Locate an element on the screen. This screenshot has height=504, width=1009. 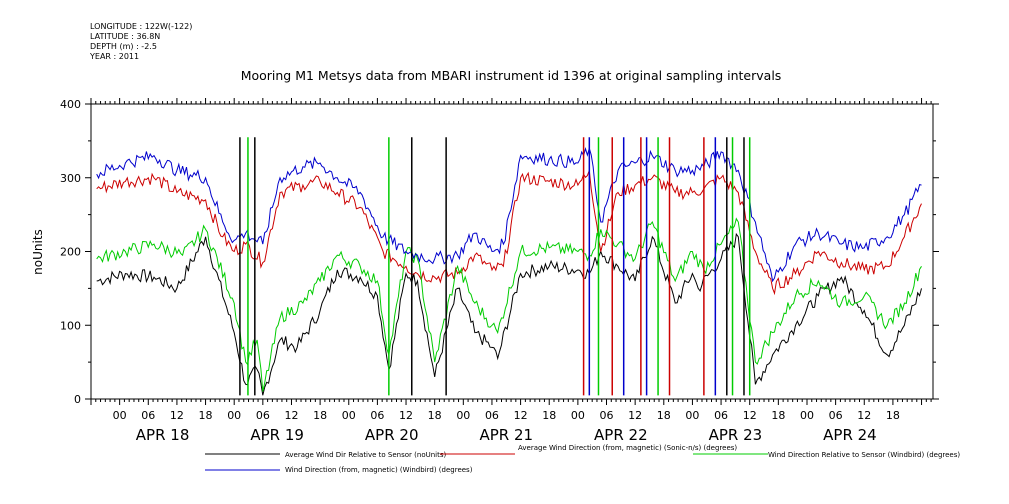
year-text: YEAR : 2011 is located at coordinates (115, 56).